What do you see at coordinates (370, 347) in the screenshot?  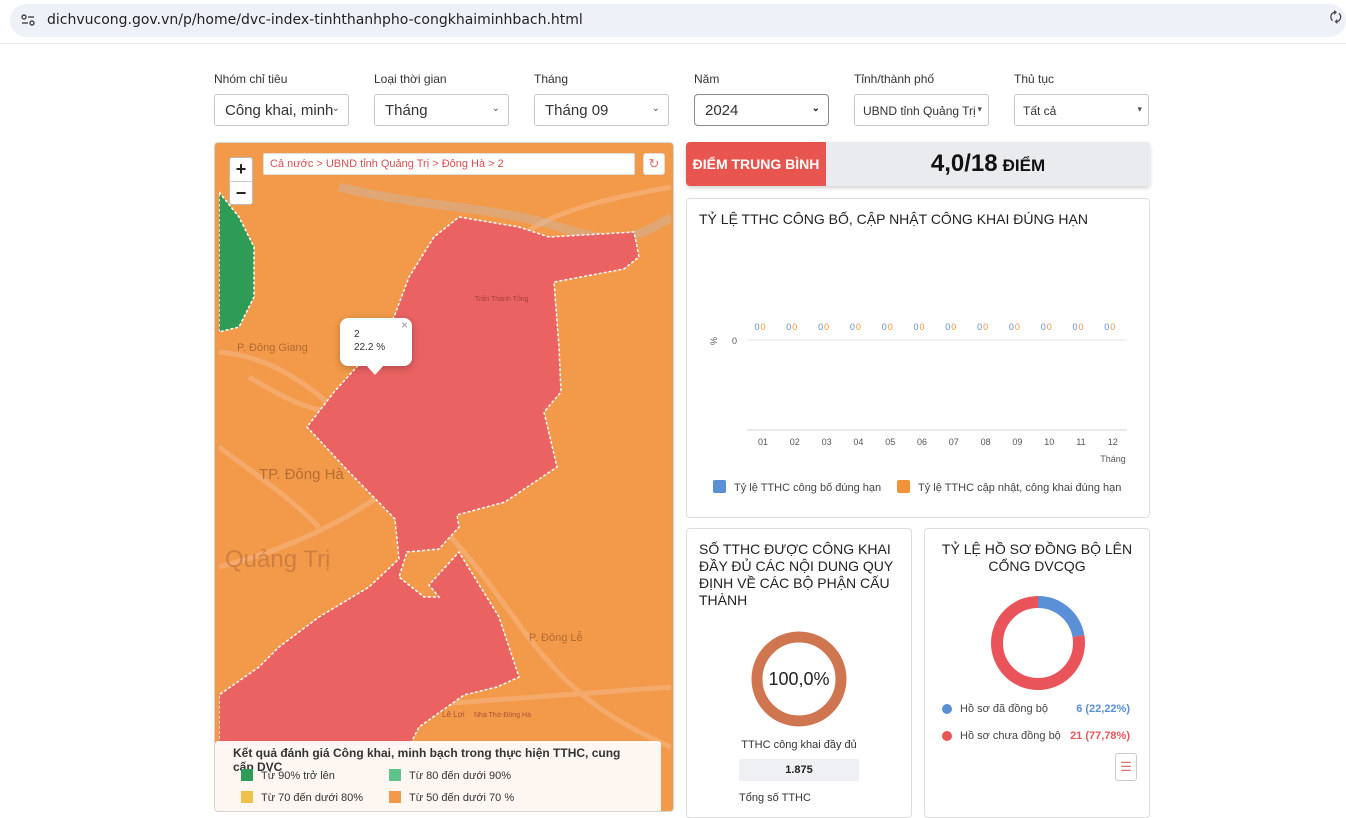 I see `popup-value: 22.2 %` at bounding box center [370, 347].